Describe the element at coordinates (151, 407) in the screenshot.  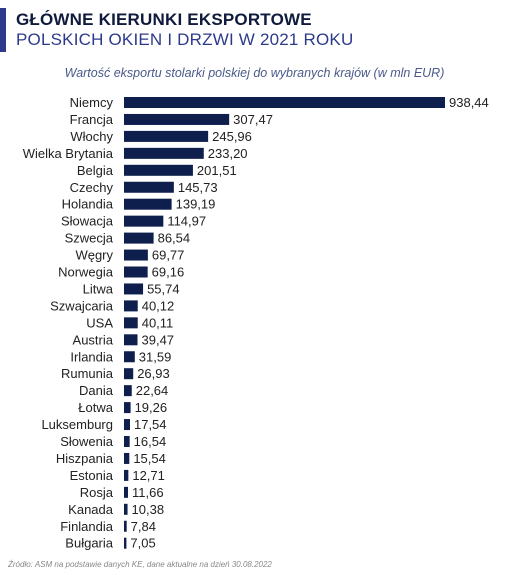
I see `value-label: 19,26` at that location.